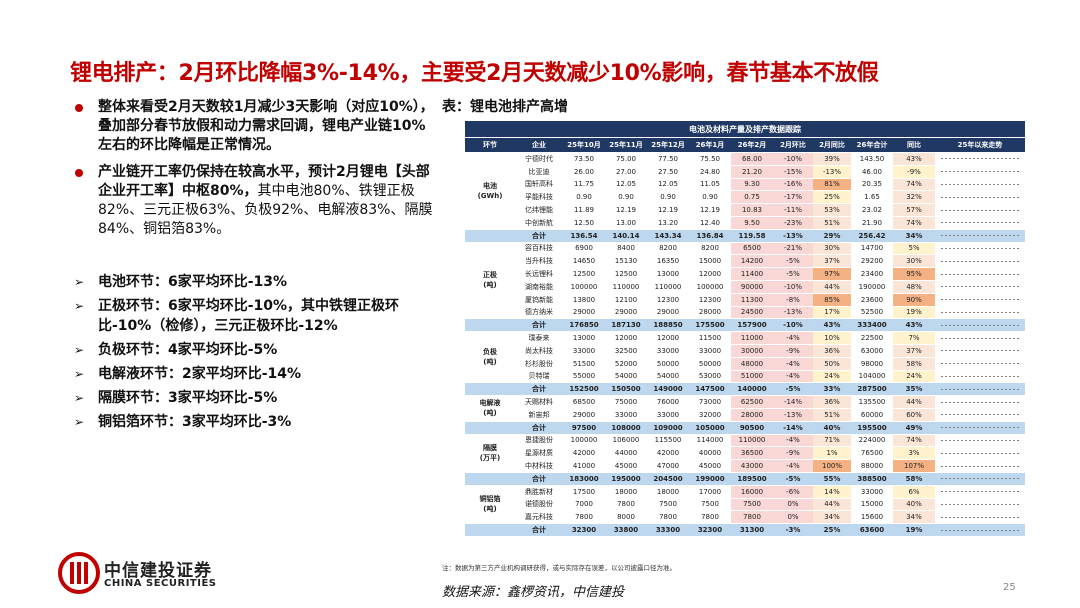 The width and height of the screenshot is (1080, 608). What do you see at coordinates (584, 236) in the screenshot?
I see `cell: 136.54` at bounding box center [584, 236].